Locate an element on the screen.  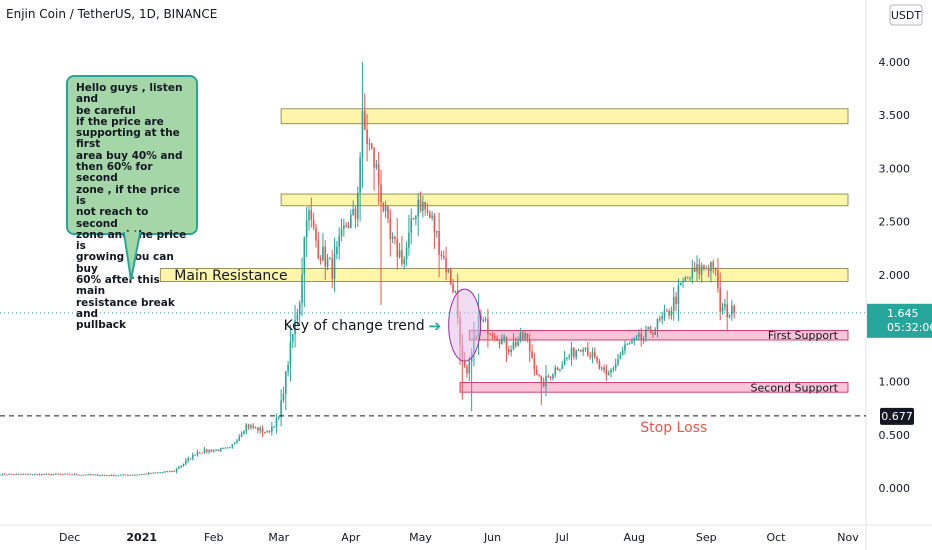
y-tick-label: 3.500 is located at coordinates (895, 115).